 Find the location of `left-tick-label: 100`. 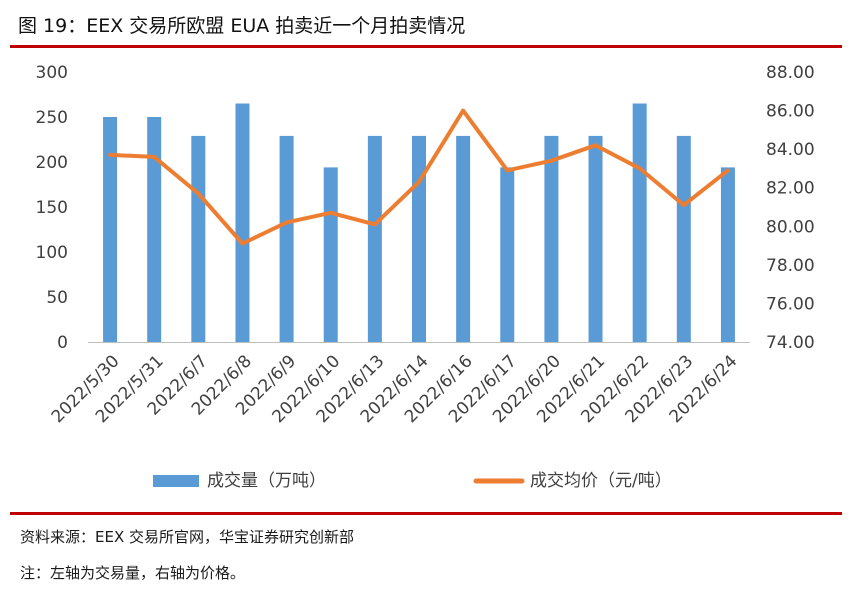

left-tick-label: 100 is located at coordinates (52, 253).